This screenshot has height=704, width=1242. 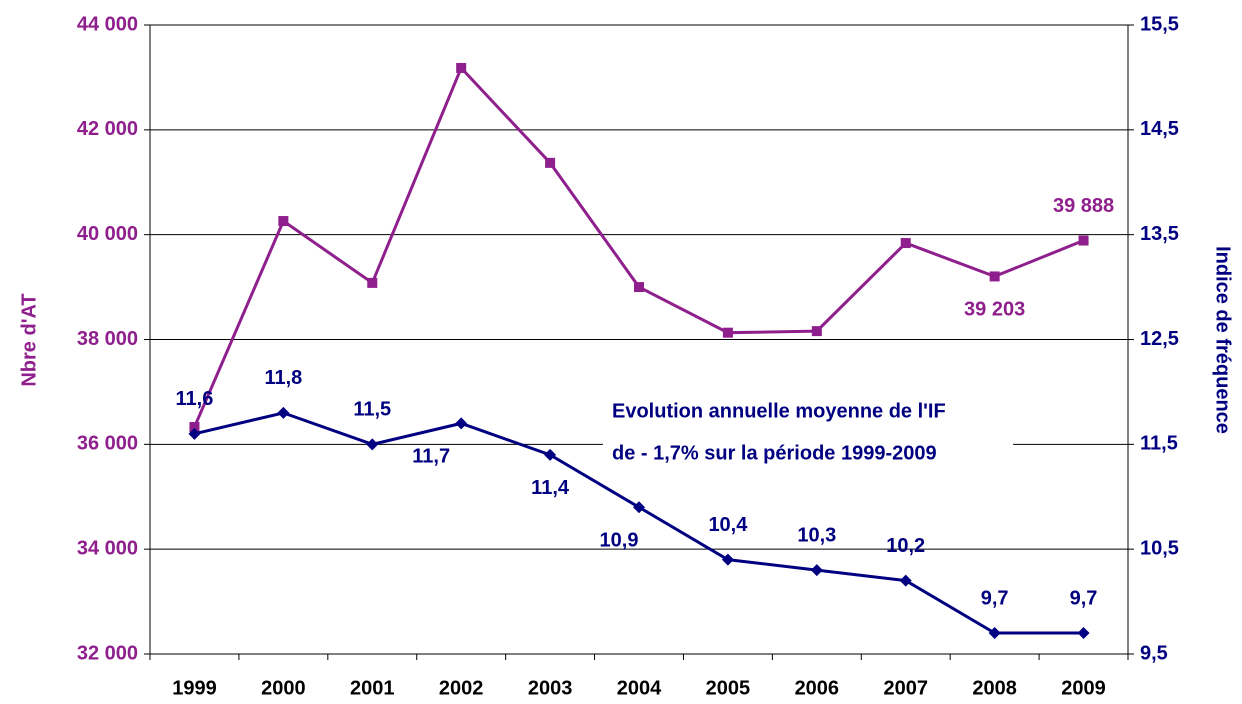 What do you see at coordinates (550, 688) in the screenshot?
I see `x-tick-label: 2003` at bounding box center [550, 688].